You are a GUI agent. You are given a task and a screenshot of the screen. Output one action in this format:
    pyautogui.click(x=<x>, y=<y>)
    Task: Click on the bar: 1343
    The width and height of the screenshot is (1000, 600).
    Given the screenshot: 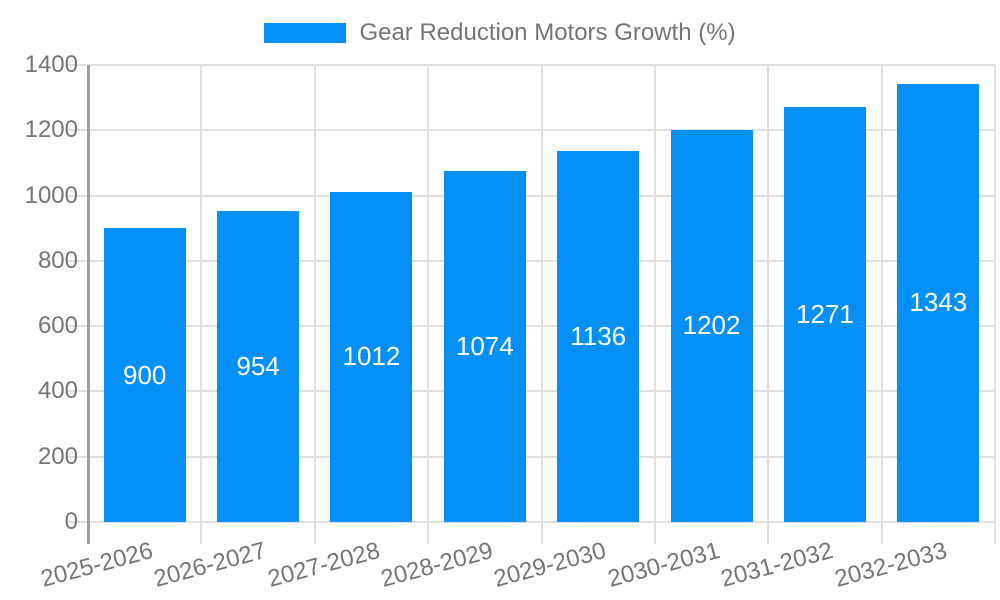 What is the action you would take?
    pyautogui.click(x=938, y=302)
    